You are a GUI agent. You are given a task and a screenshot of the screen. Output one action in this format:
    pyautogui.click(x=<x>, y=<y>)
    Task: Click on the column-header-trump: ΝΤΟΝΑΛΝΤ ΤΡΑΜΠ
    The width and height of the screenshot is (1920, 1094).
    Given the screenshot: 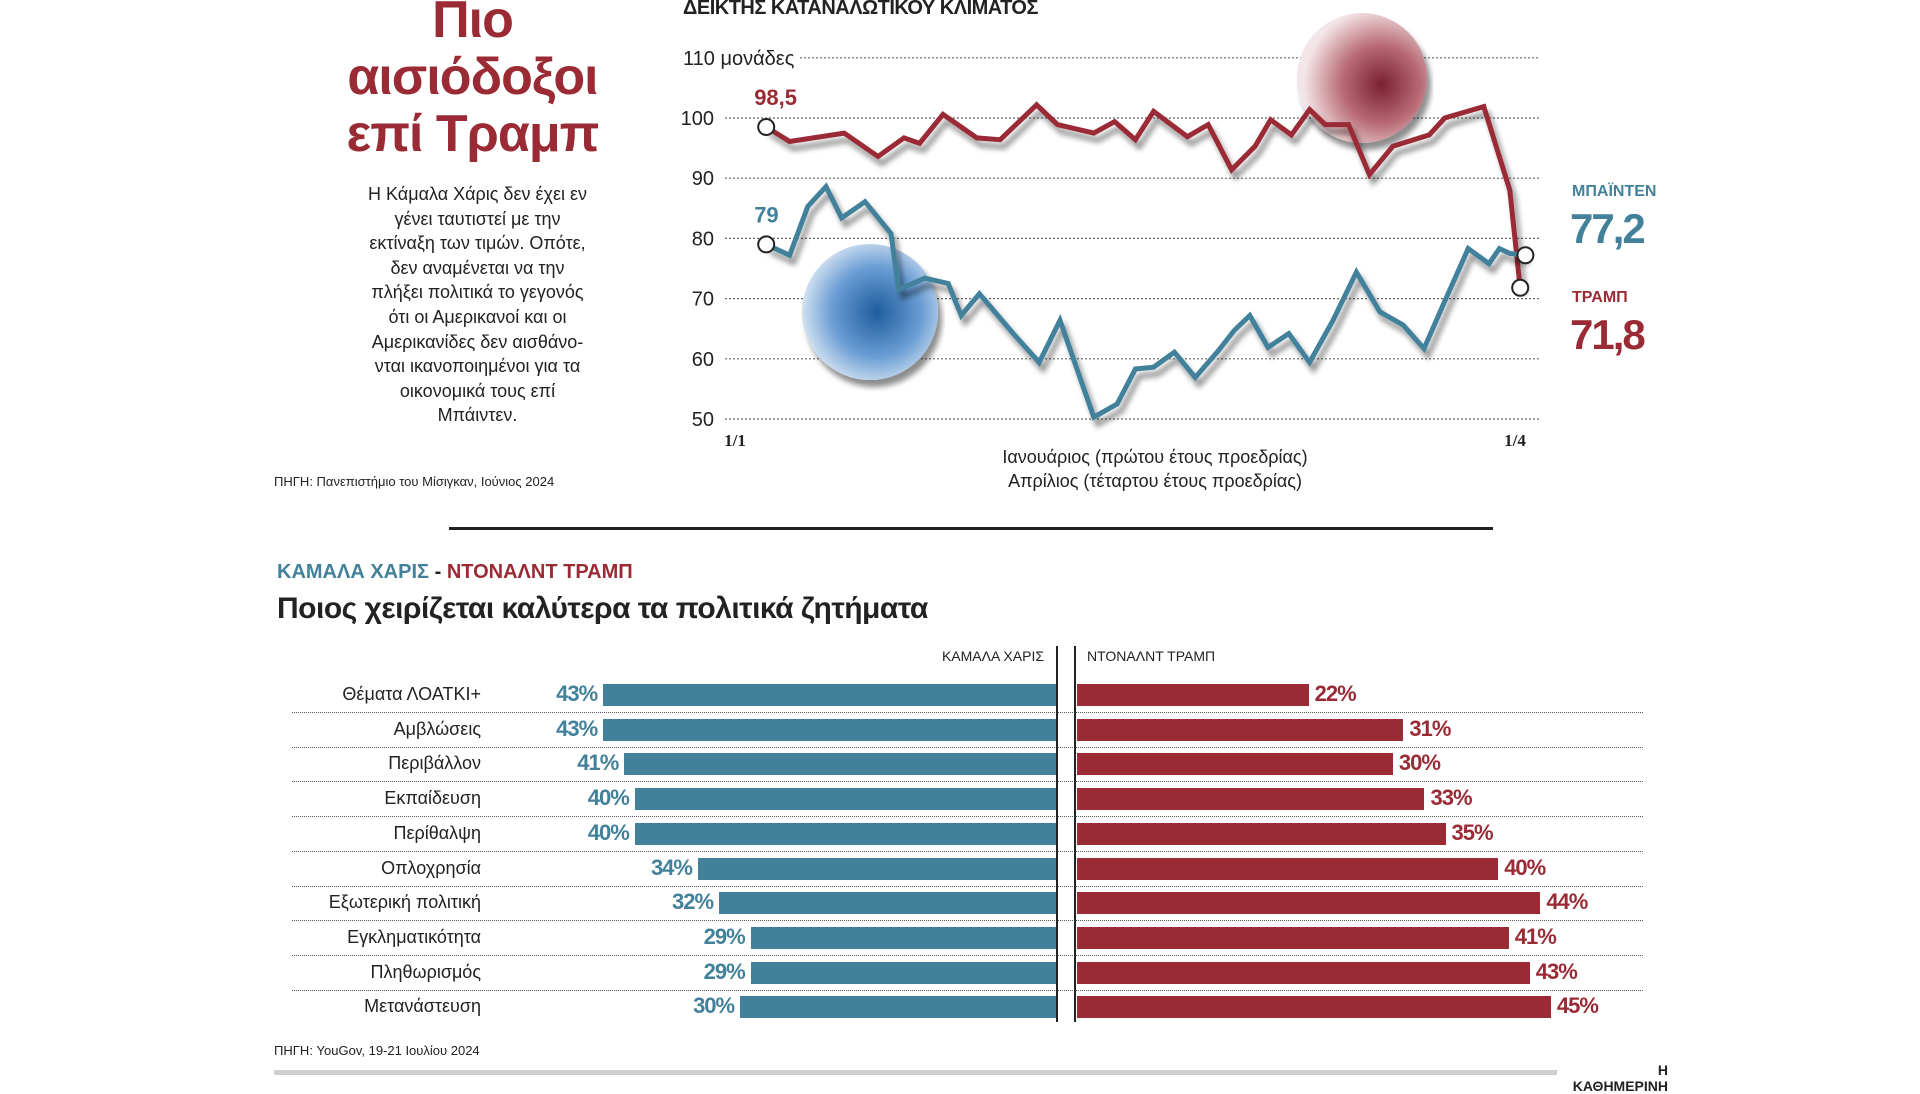 What is the action you would take?
    pyautogui.click(x=1151, y=656)
    